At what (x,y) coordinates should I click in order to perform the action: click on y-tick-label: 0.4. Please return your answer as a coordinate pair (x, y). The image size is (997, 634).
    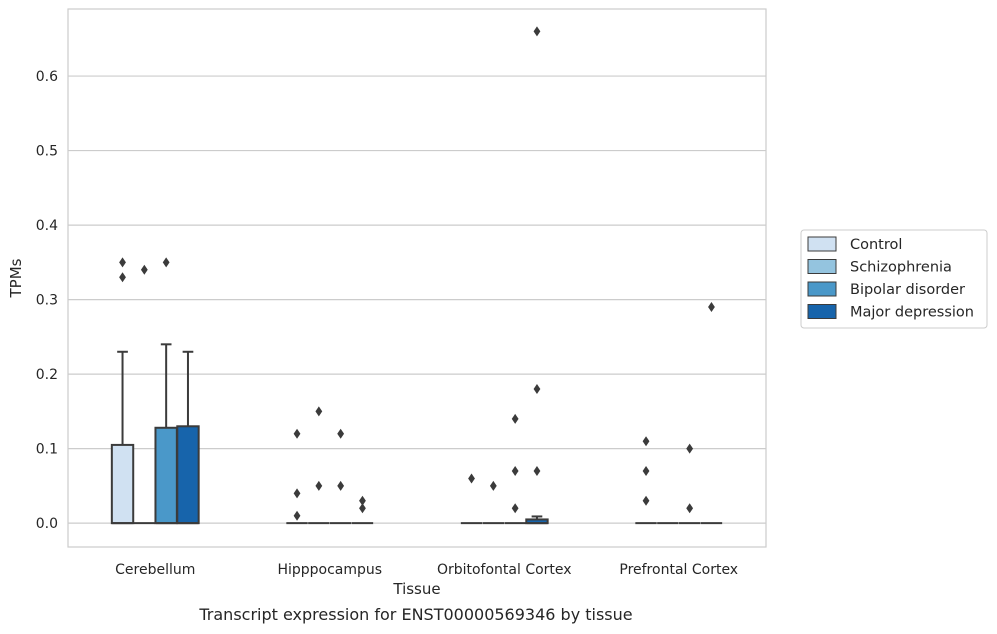
    Looking at the image, I should click on (47, 226).